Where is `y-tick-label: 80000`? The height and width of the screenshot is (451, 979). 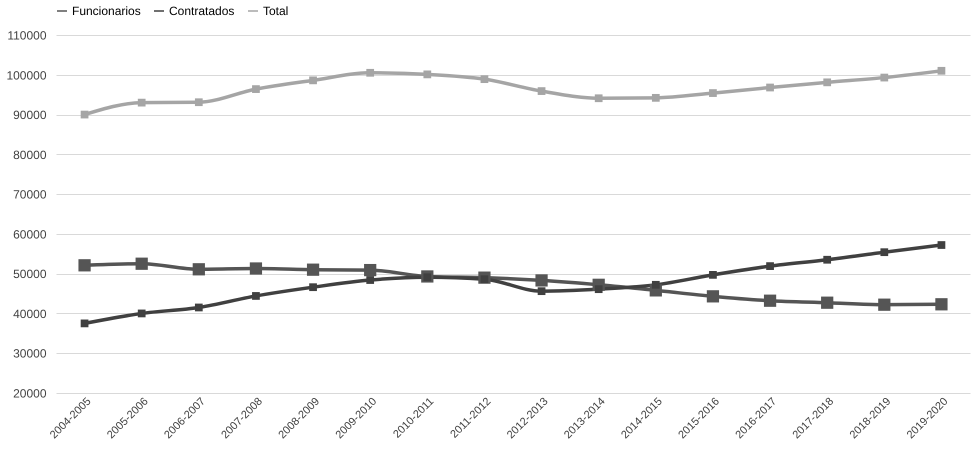 y-tick-label: 80000 is located at coordinates (30, 155).